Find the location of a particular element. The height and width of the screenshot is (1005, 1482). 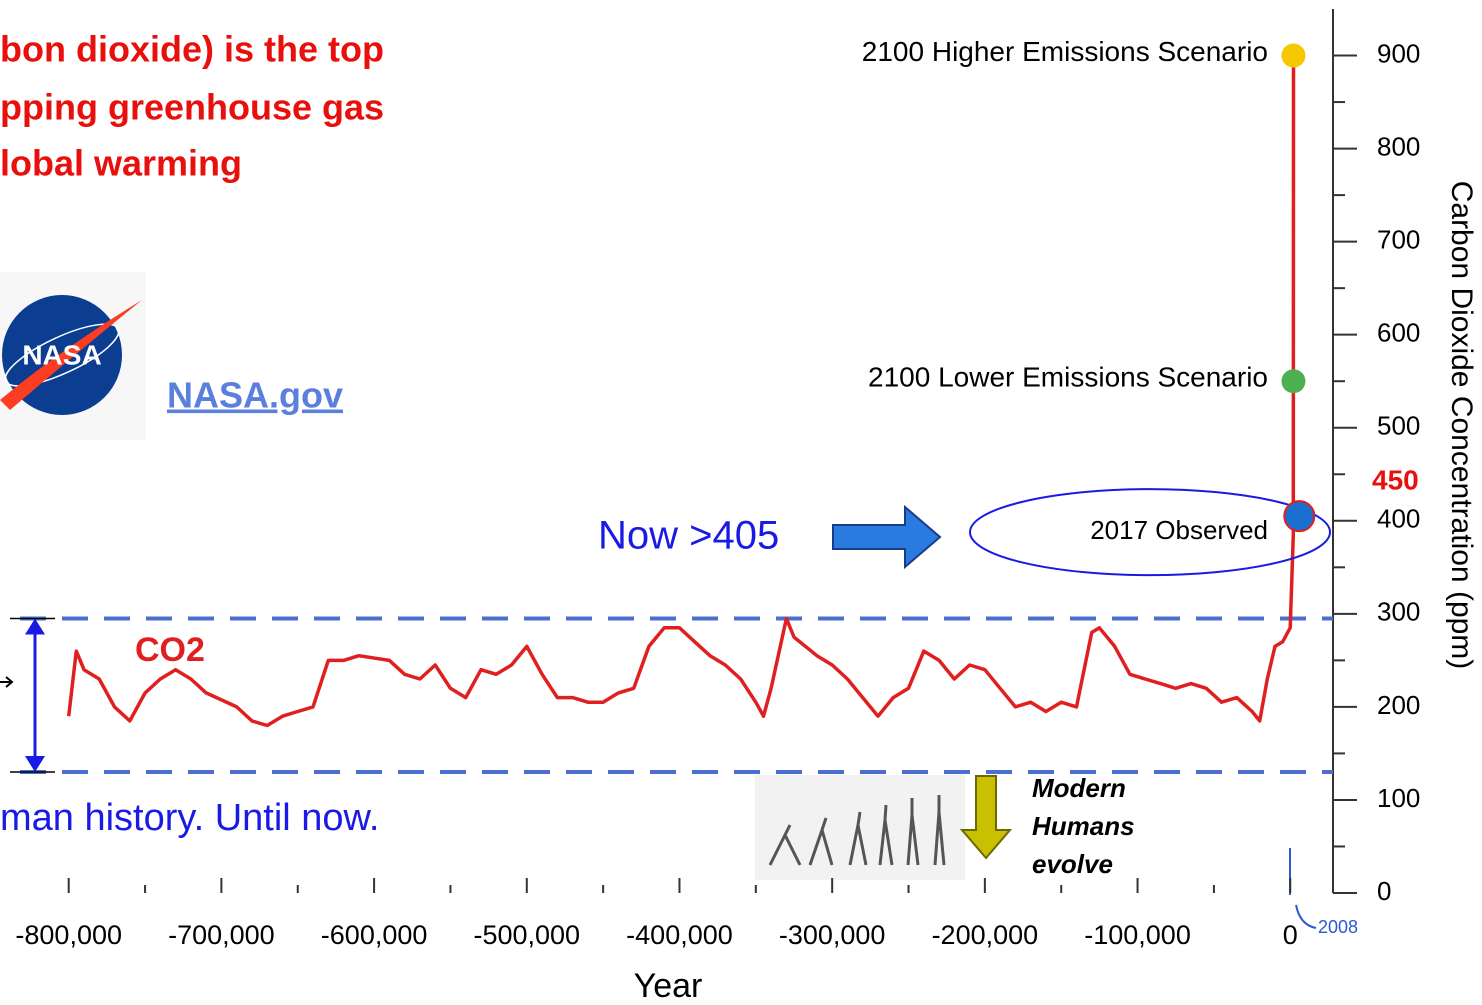

x-tick-label: -200,000 is located at coordinates (985, 935).